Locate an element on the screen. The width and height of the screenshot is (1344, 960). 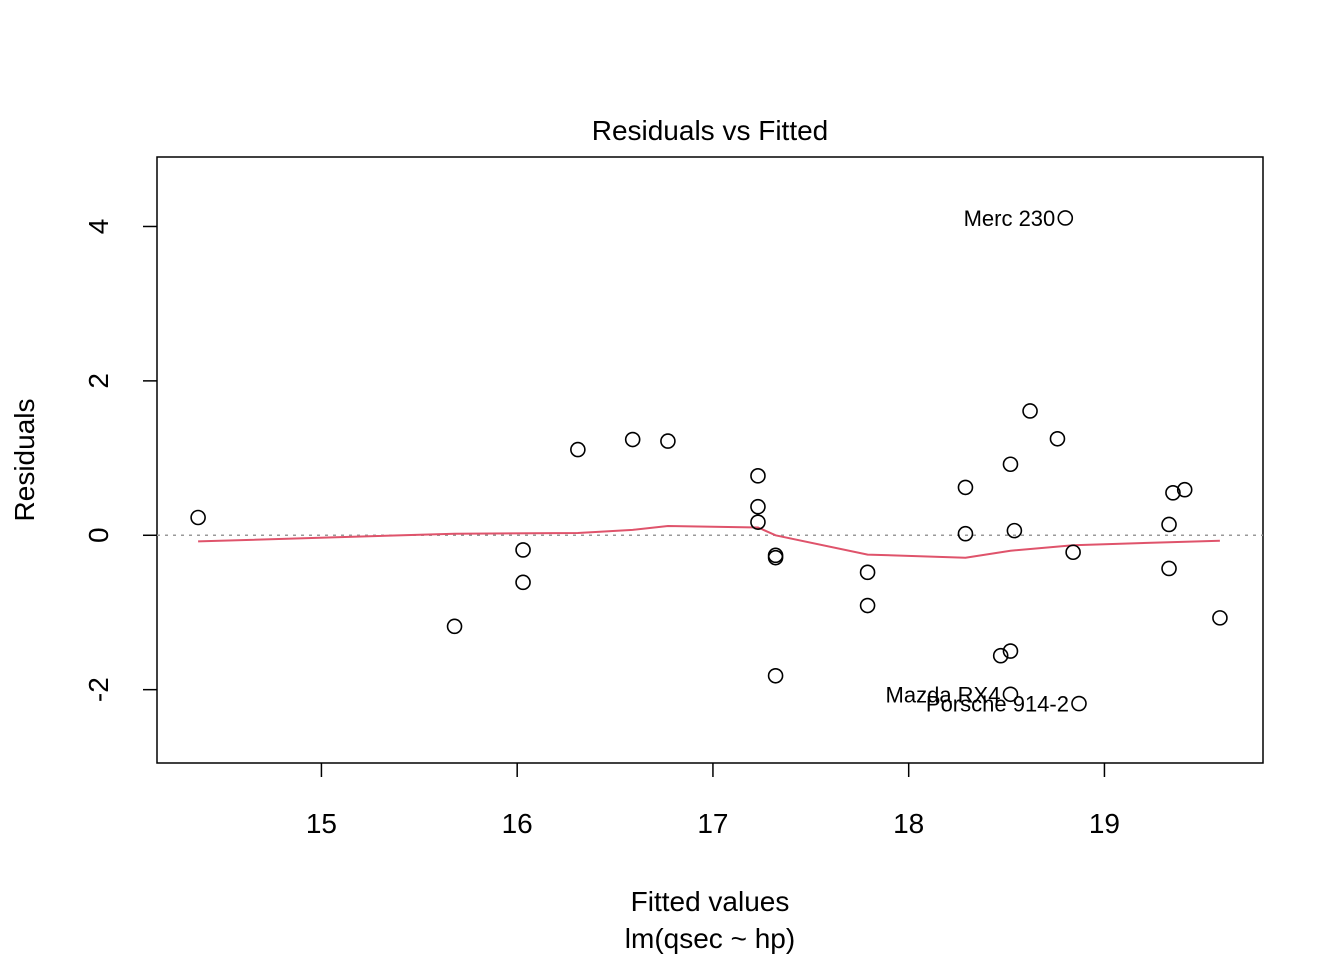
x-tick-label: 15 is located at coordinates (321, 823).